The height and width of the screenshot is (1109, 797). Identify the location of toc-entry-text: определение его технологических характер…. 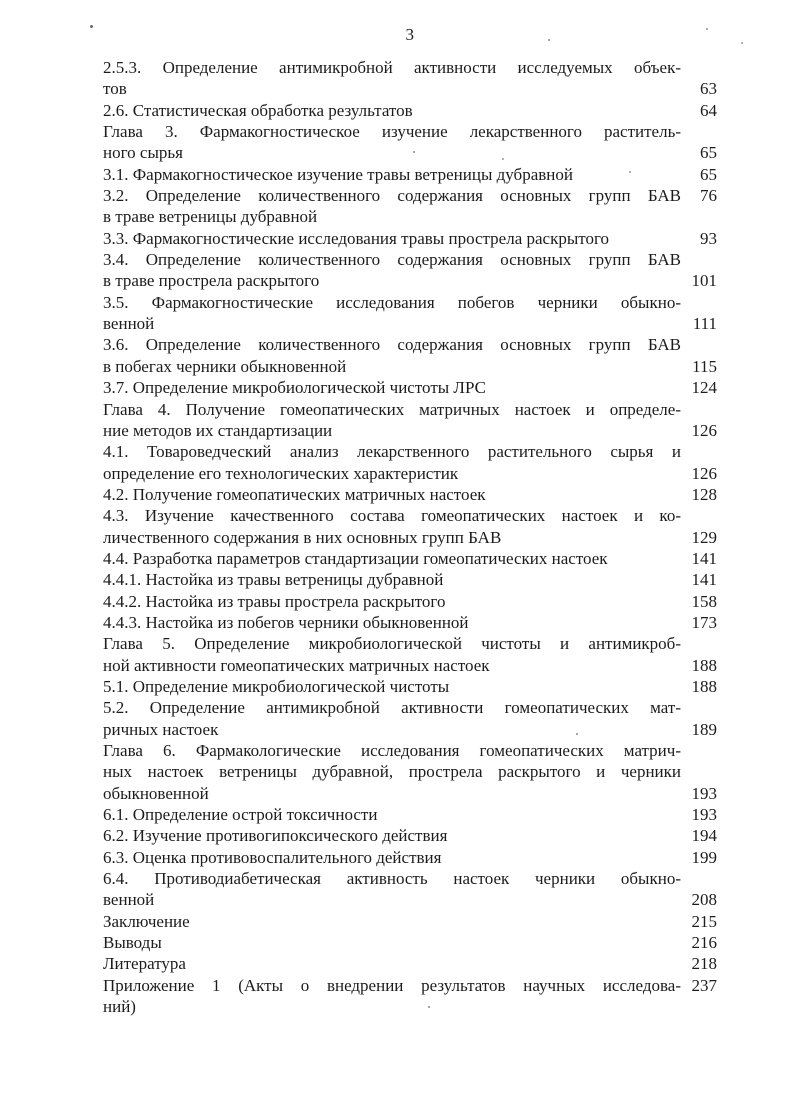
(281, 473).